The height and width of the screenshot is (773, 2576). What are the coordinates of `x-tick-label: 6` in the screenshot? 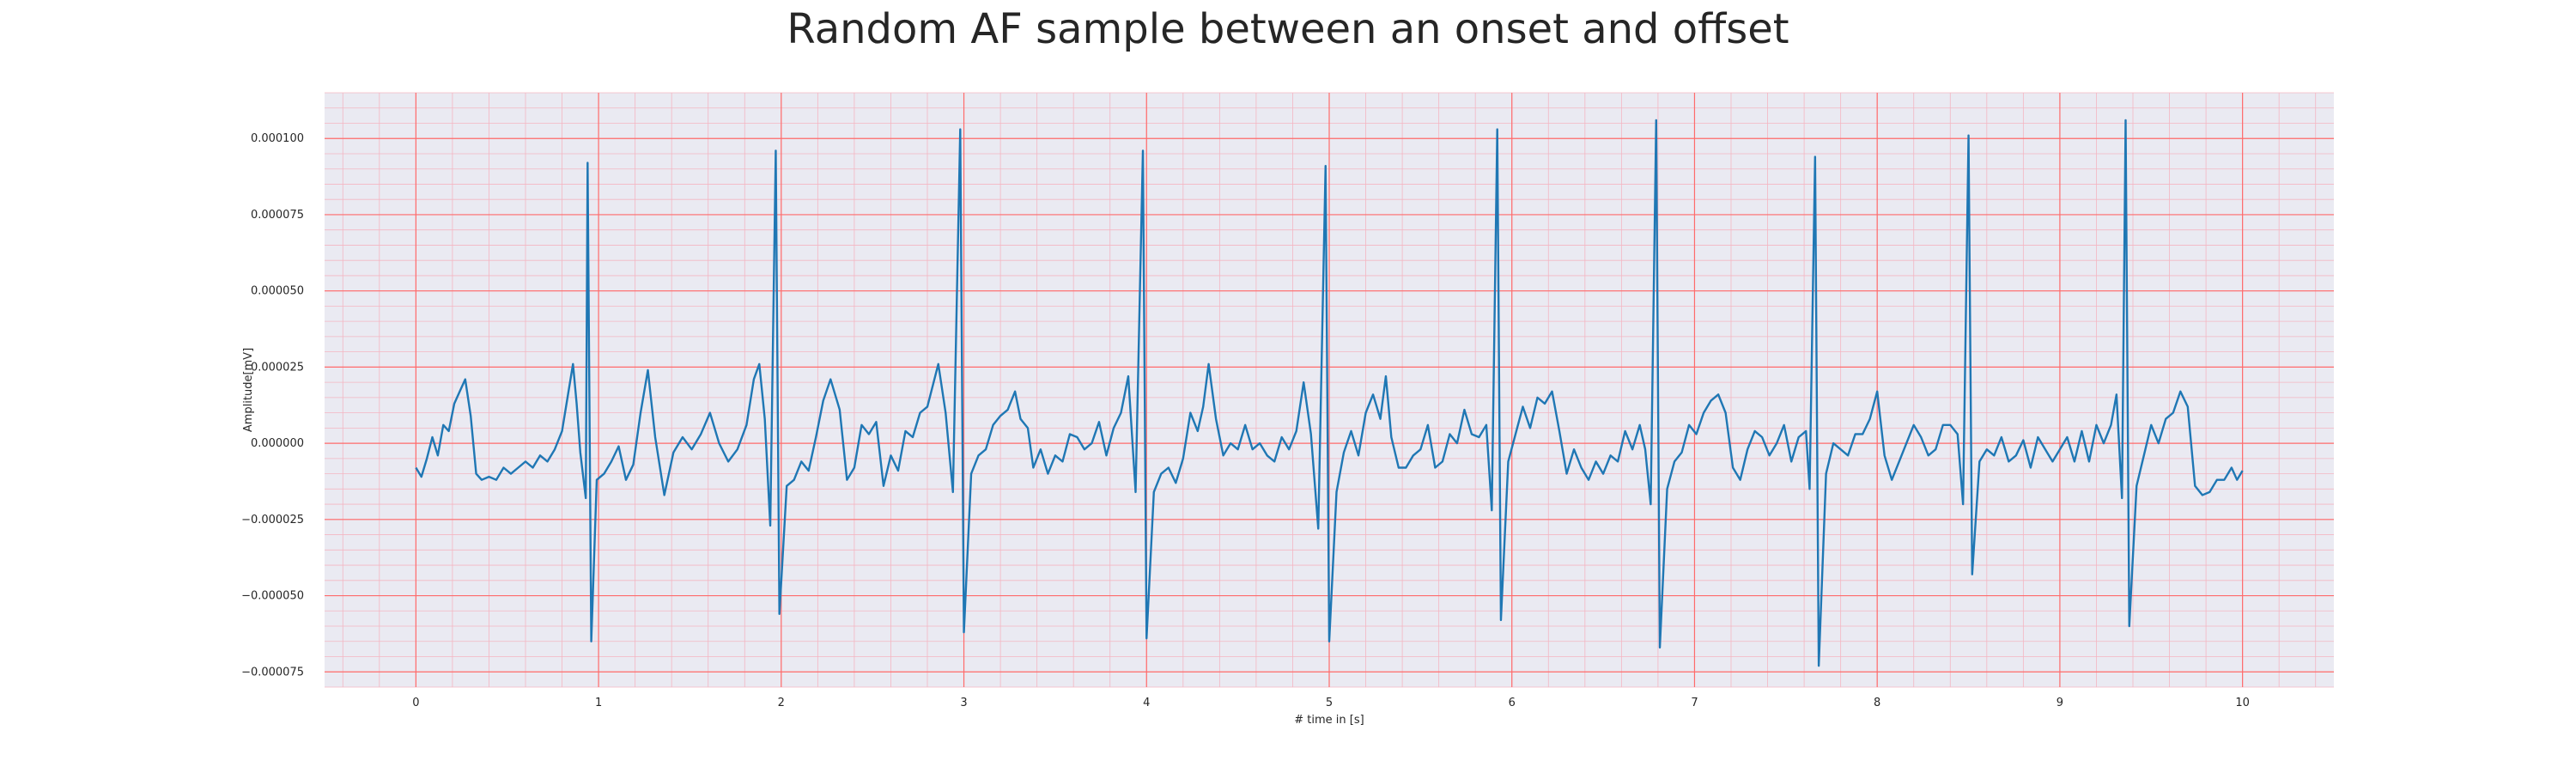 It's located at (1513, 703).